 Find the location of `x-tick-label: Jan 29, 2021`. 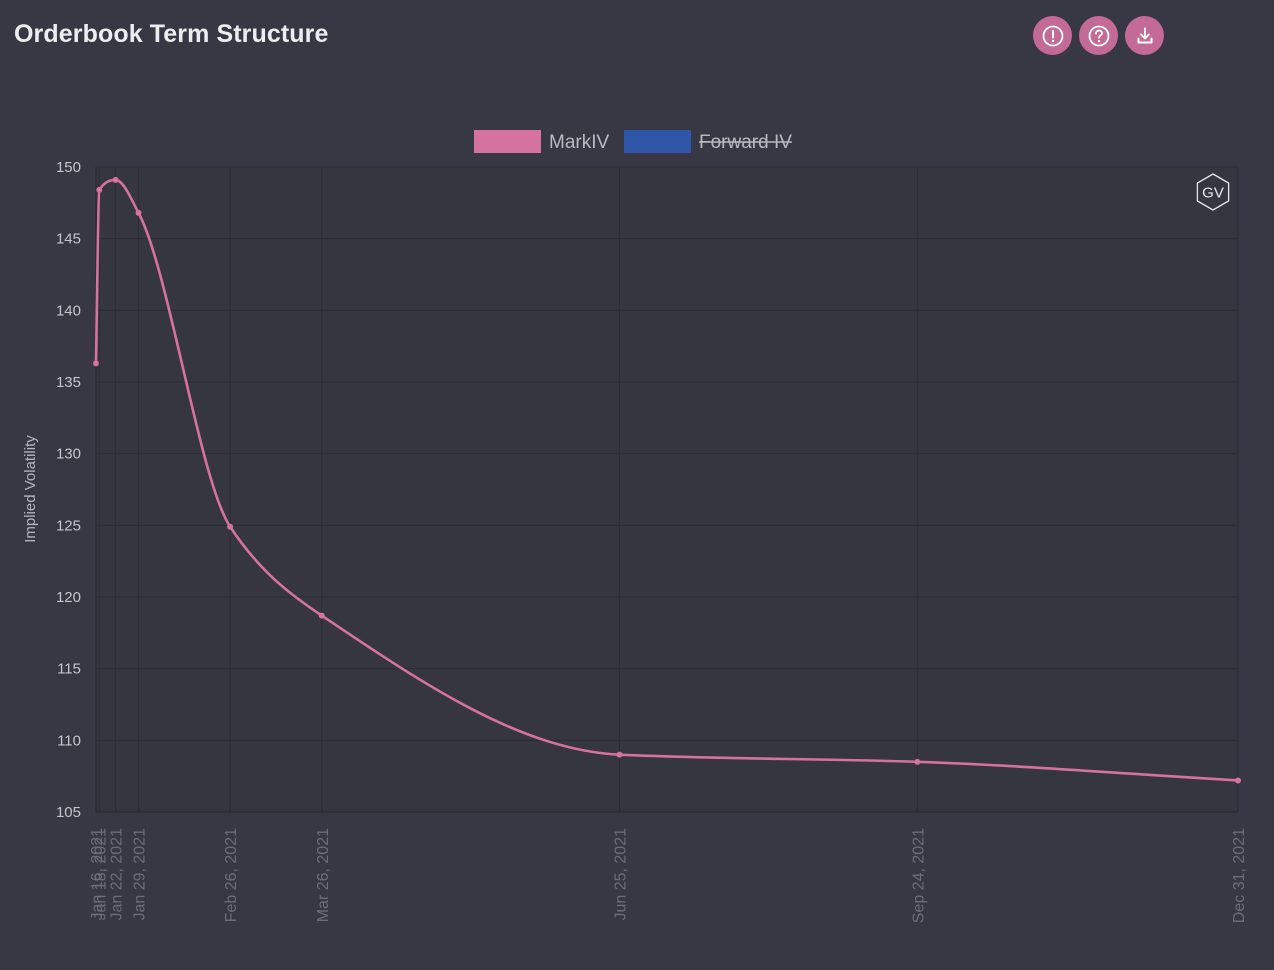

x-tick-label: Jan 29, 2021 is located at coordinates (140, 874).